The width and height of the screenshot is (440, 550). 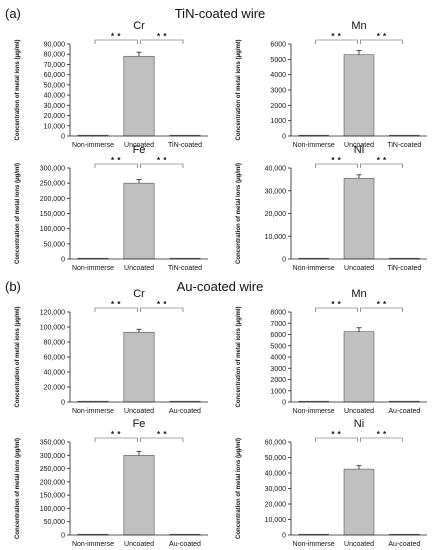 I want to click on panel-title-b: Au-coated wire, so click(x=220, y=286).